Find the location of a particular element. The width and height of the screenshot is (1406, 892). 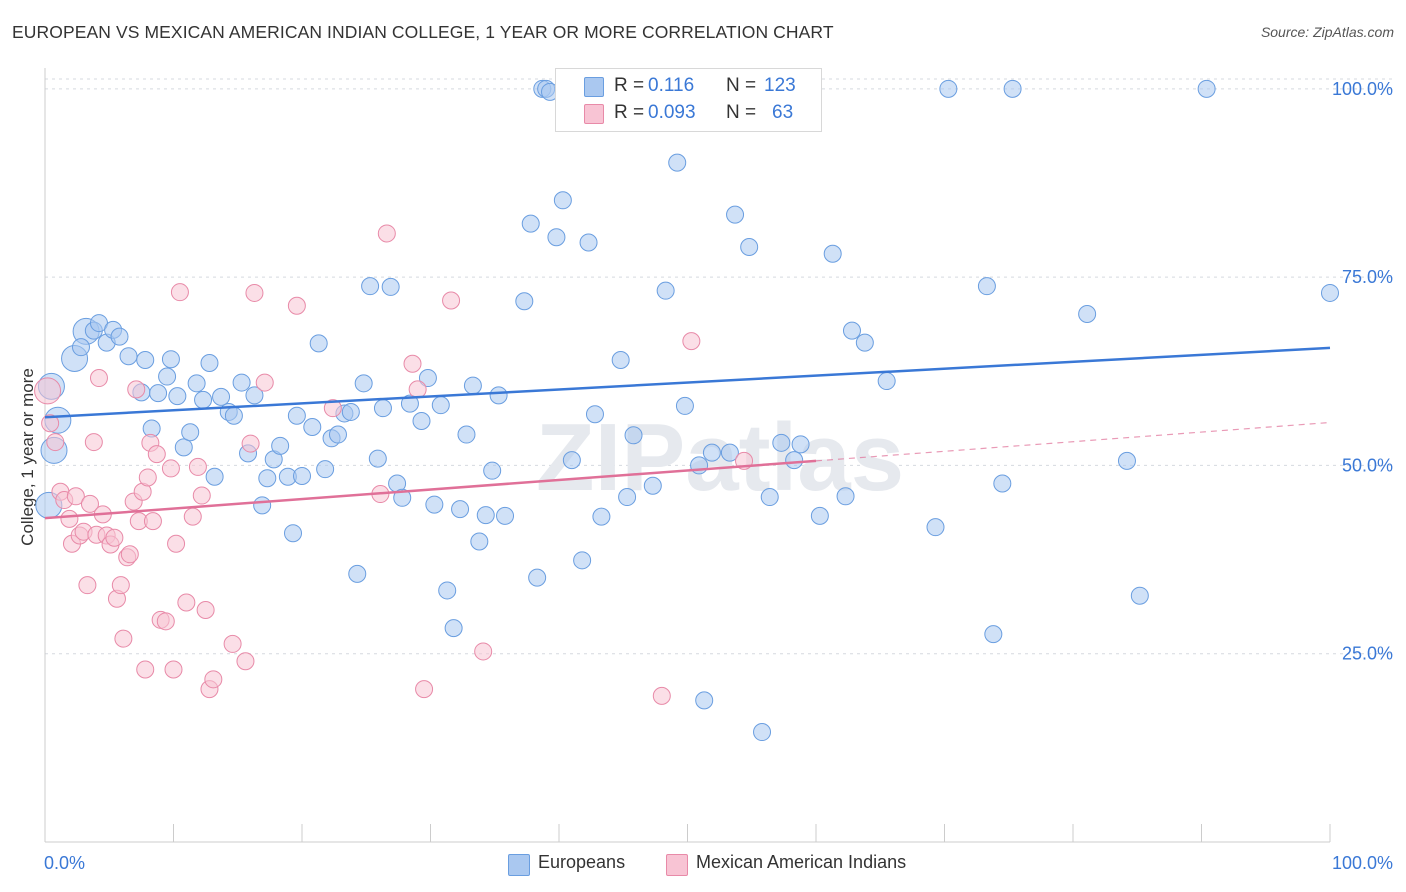

legend-swatch-europeans is located at coordinates (519, 865).